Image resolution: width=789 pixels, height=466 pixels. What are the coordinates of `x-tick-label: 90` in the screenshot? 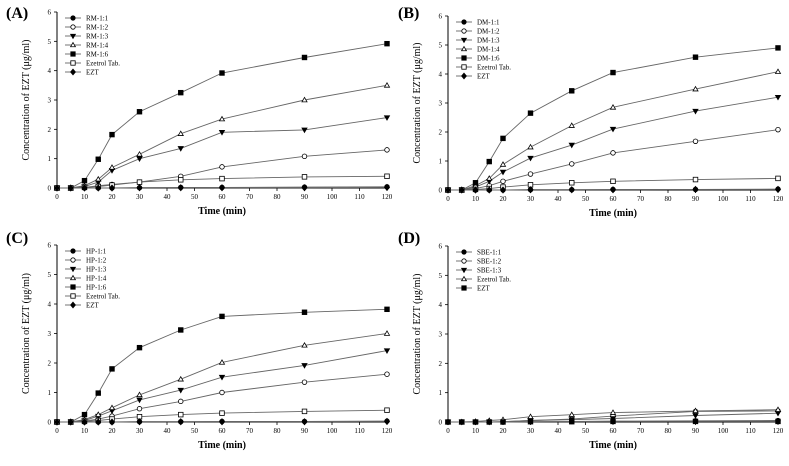 It's located at (305, 431).